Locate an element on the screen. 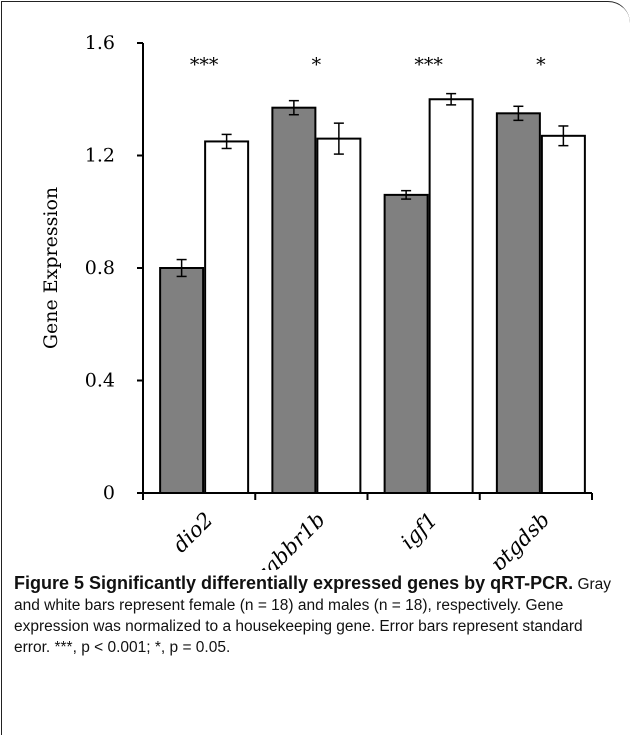 The height and width of the screenshot is (739, 633). x-category-label: dio2 is located at coordinates (193, 533).